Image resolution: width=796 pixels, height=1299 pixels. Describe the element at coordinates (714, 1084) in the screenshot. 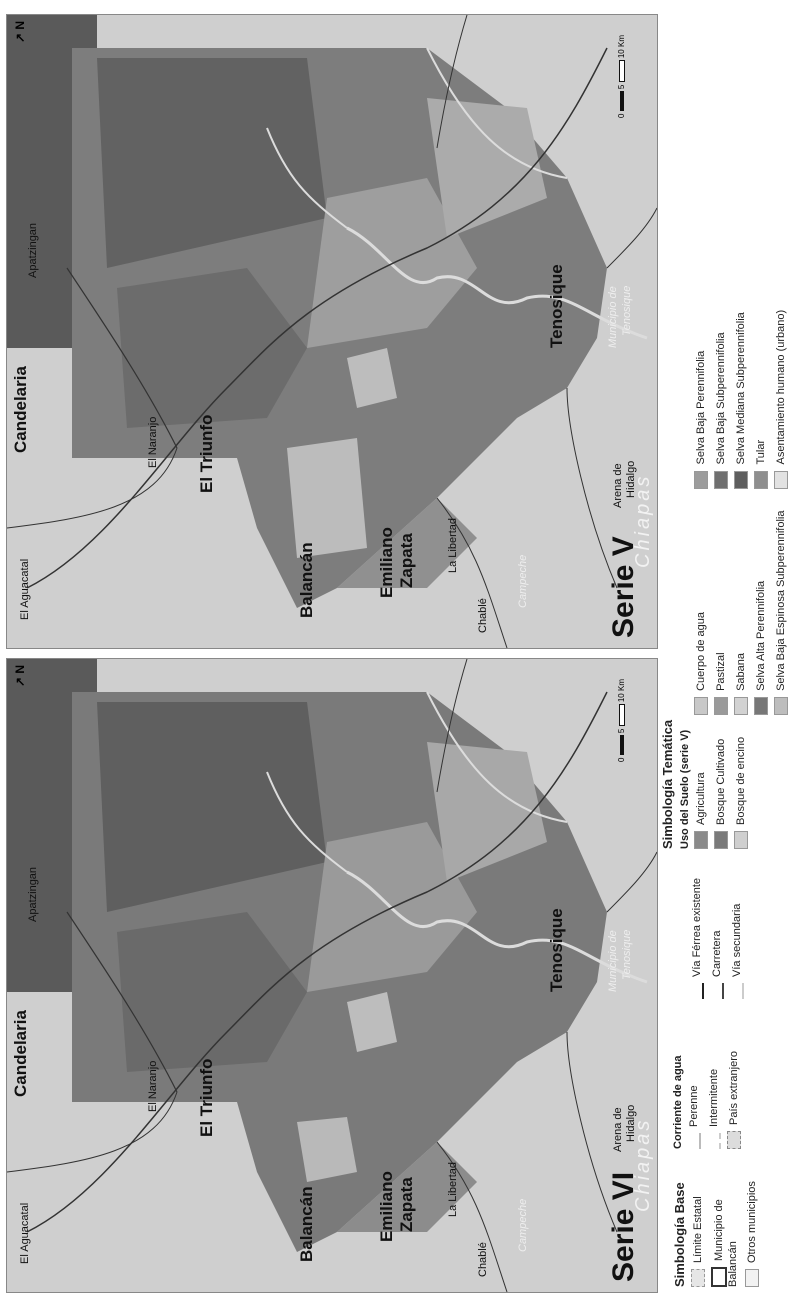

I see `legend-item-intermitente: Intermitente` at that location.